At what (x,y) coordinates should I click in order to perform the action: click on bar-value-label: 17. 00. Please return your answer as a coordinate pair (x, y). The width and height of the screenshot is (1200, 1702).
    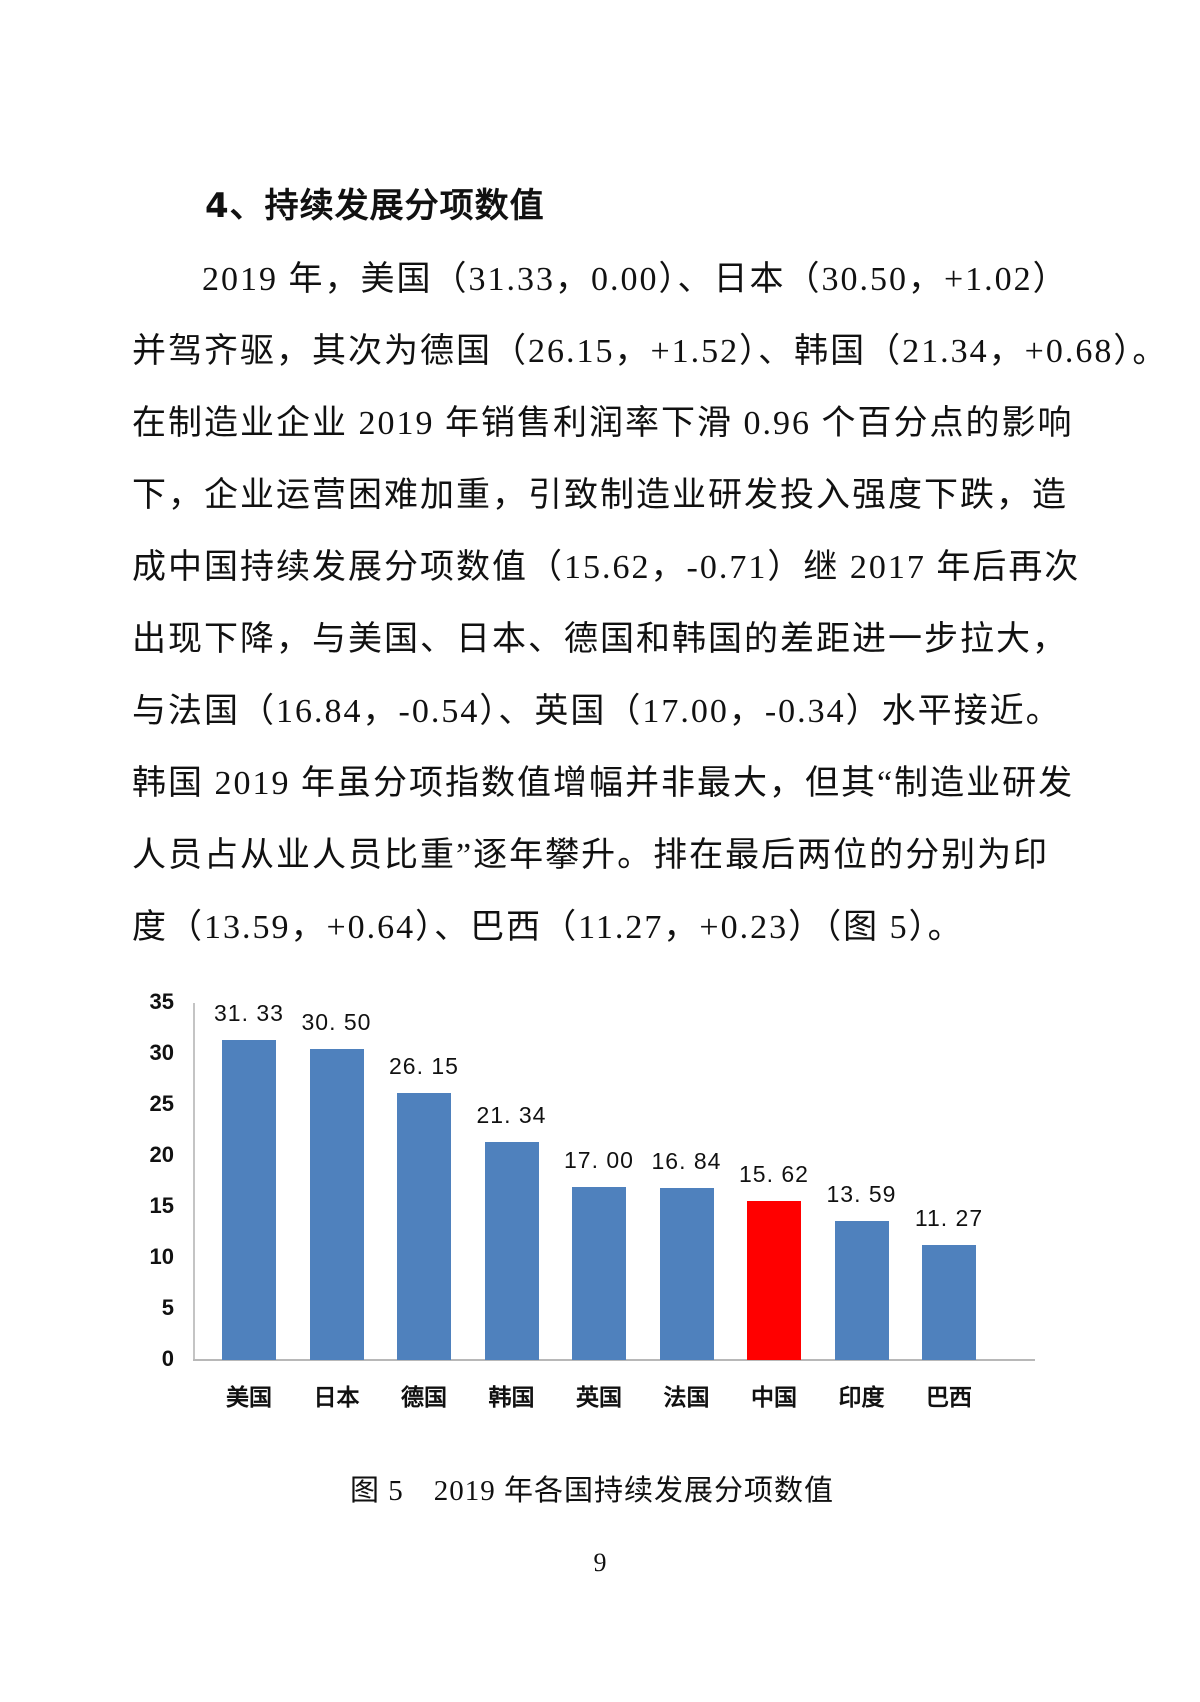
    Looking at the image, I should click on (599, 1159).